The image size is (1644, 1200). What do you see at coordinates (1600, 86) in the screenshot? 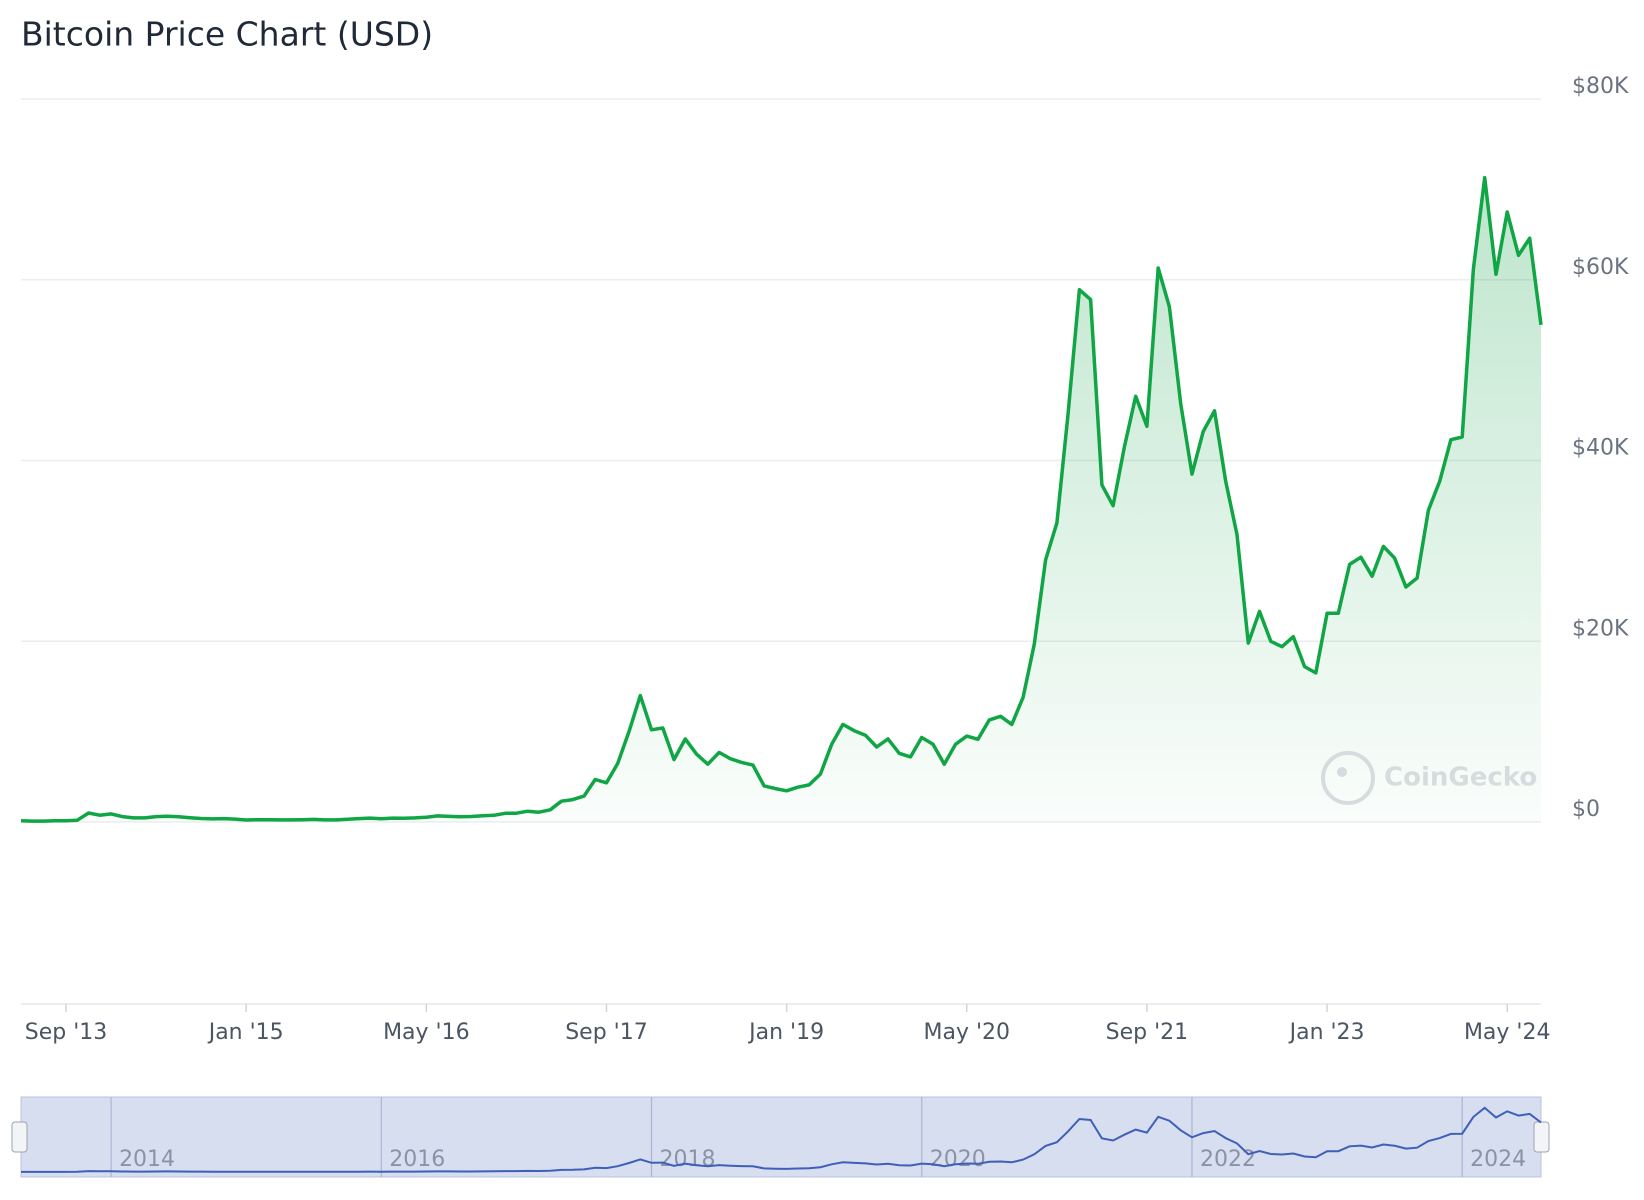
I see `y-tick-label: $80K` at bounding box center [1600, 86].